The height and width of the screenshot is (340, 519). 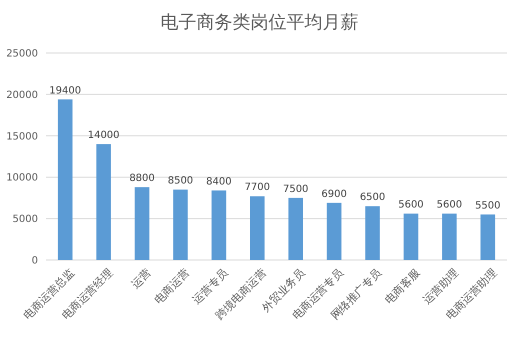 I want to click on data-label: 6500, so click(x=373, y=198).